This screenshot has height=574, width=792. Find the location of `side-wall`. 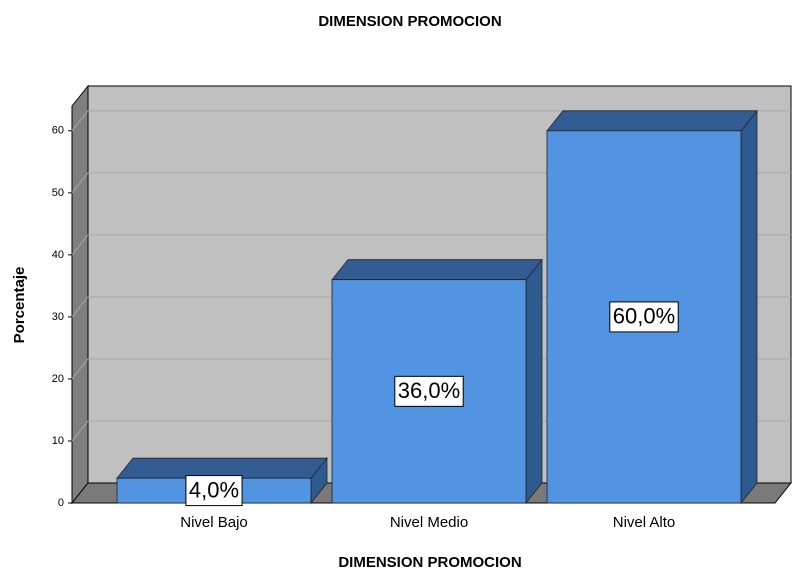

side-wall is located at coordinates (80, 294).